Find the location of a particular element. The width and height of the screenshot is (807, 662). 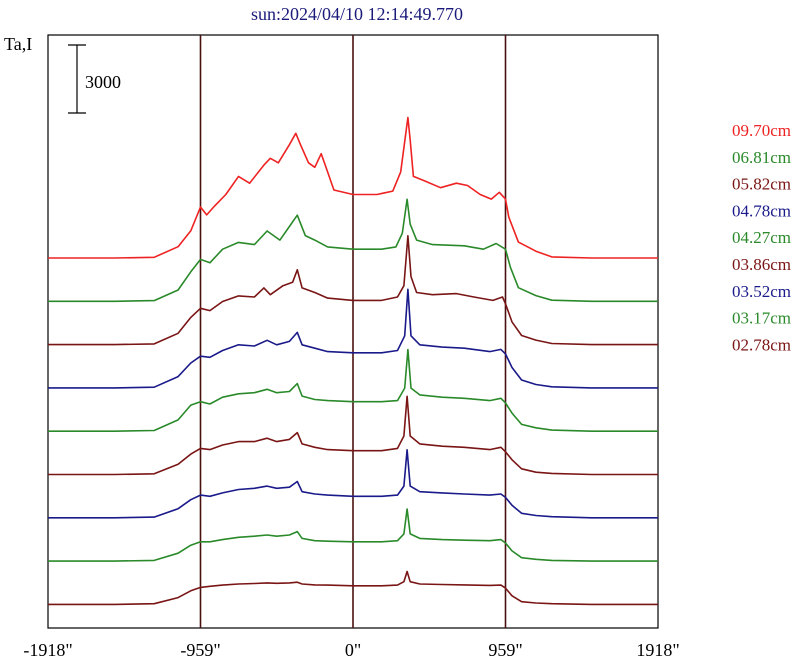

x-tick-label: 0" is located at coordinates (353, 650).